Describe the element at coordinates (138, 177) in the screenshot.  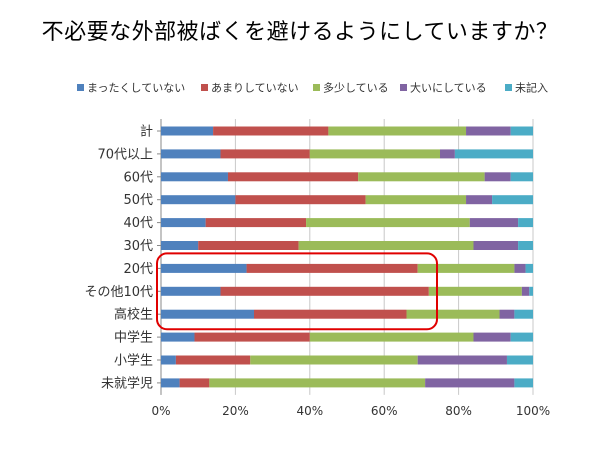
I see `category-label: 60代` at that location.